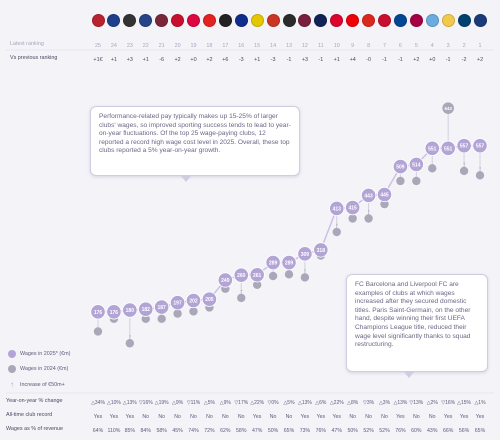 Image resolution: width=500 pixels, height=440 pixels. What do you see at coordinates (480, 403) in the screenshot?
I see `yoy-change-value: △1%` at bounding box center [480, 403].